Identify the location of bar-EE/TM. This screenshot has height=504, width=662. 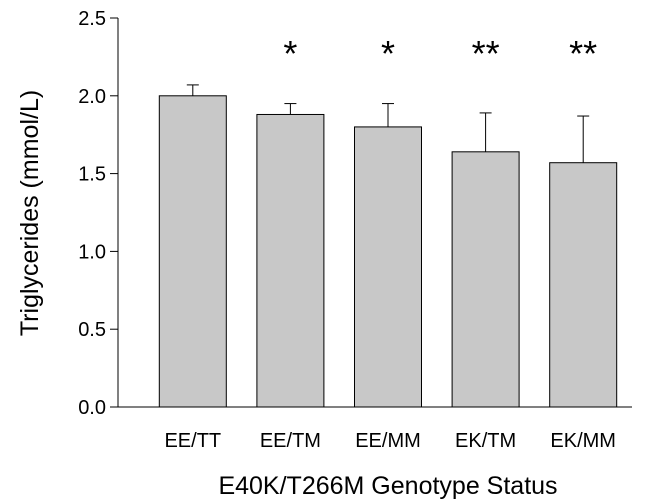
(290, 260).